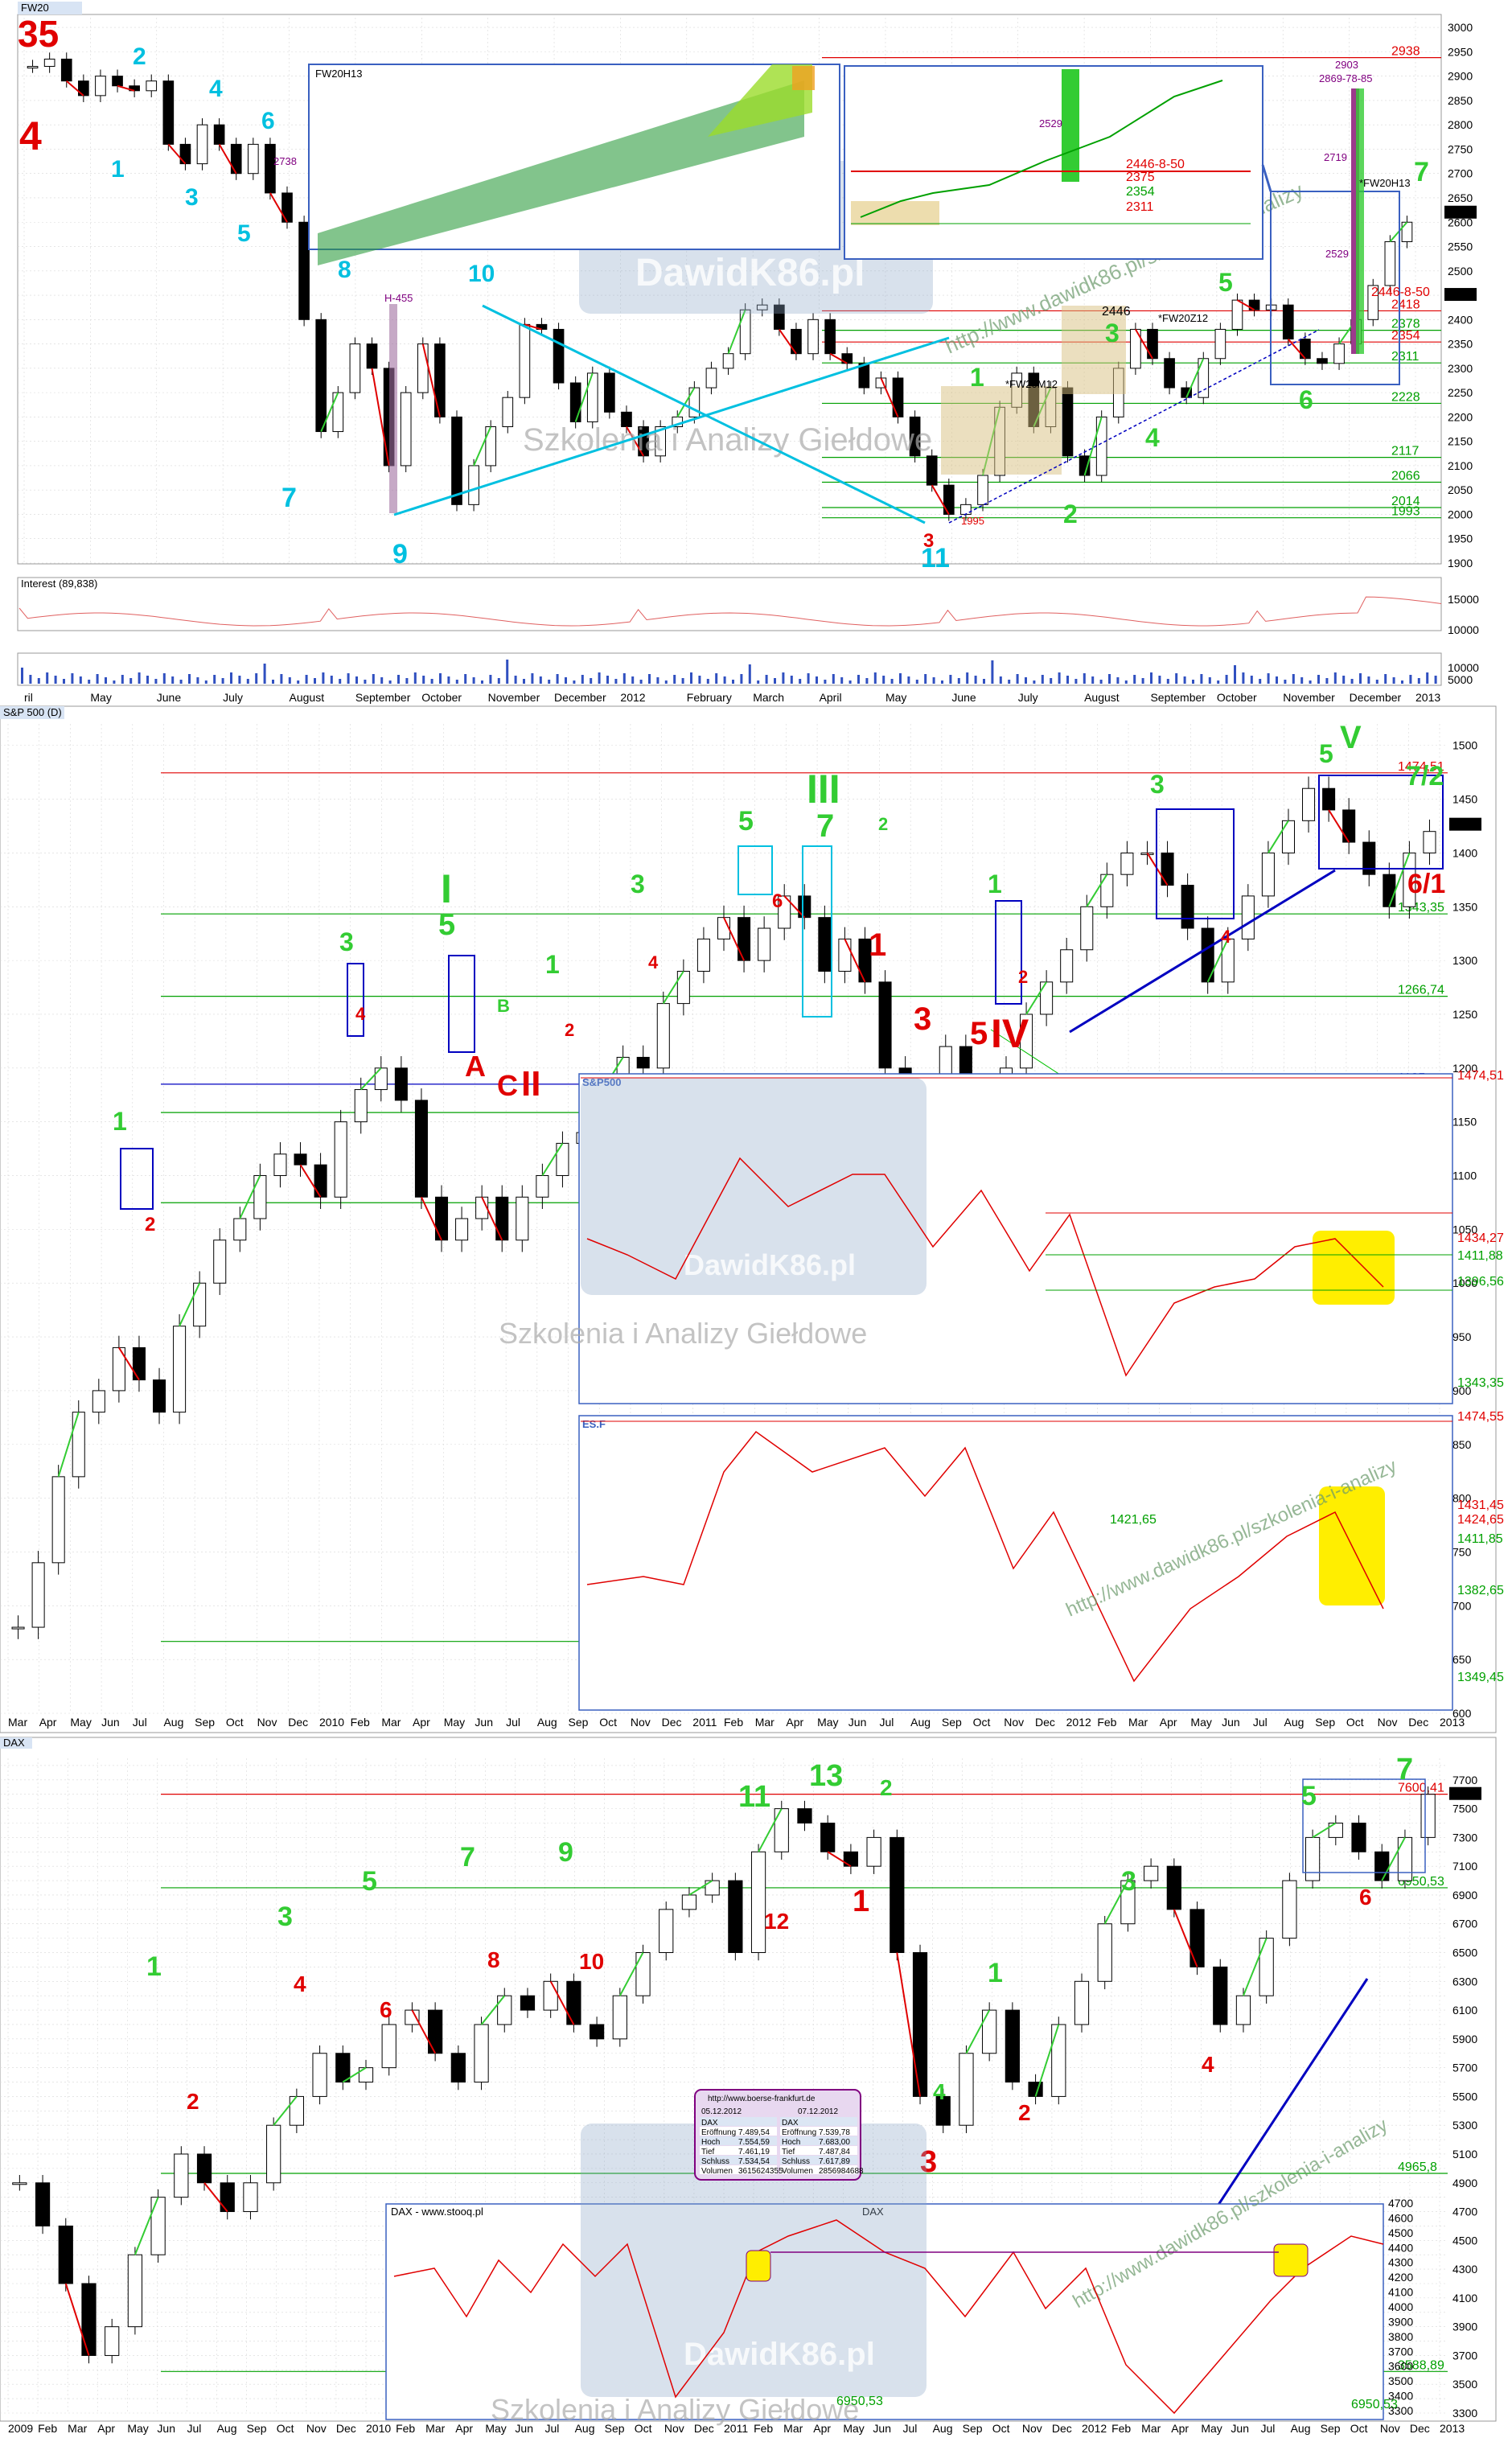 The image size is (1512, 2438). What do you see at coordinates (734, 1722) in the screenshot?
I see `spx-xtick-23: Feb` at bounding box center [734, 1722].